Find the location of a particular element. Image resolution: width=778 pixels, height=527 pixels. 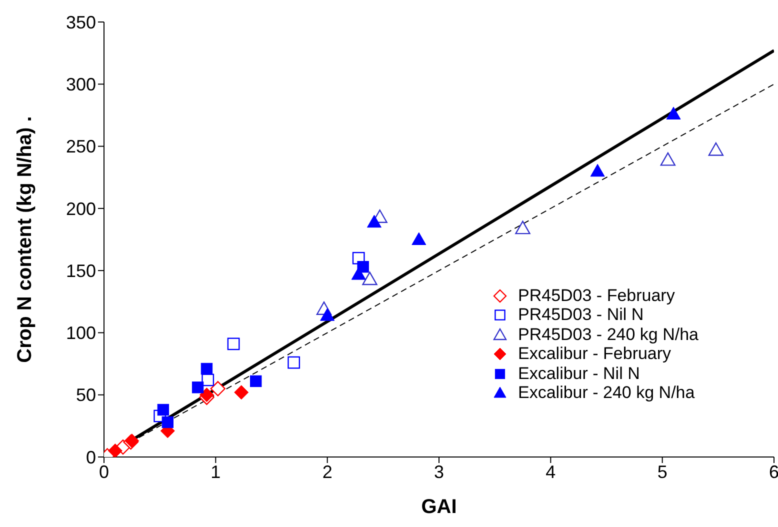

legend-label: Excalibur - 240 kg N/ha is located at coordinates (606, 392).